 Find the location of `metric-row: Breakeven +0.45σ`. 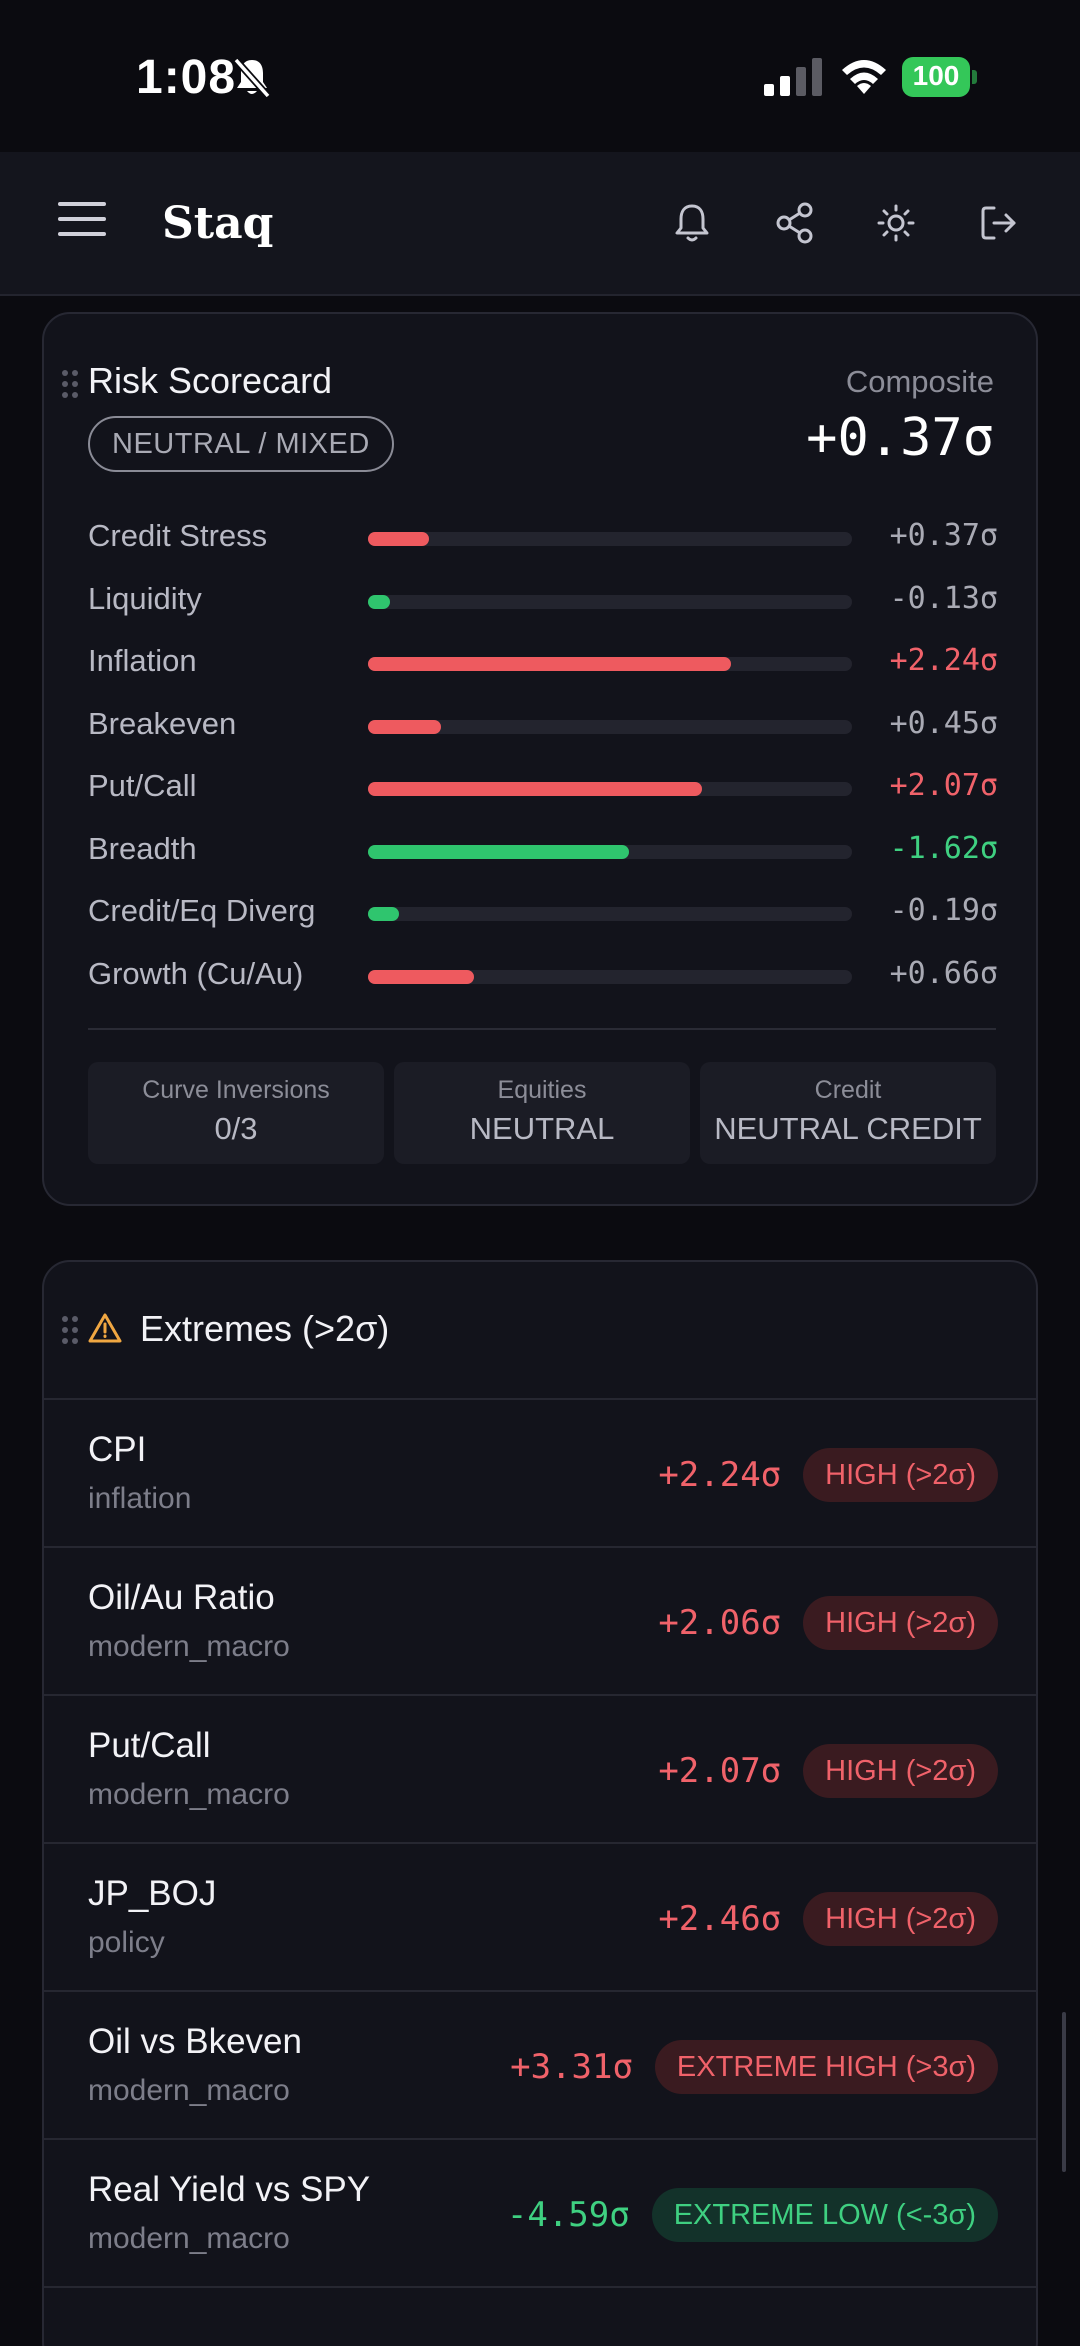

metric-row: Breakeven +0.45σ is located at coordinates (543, 726).